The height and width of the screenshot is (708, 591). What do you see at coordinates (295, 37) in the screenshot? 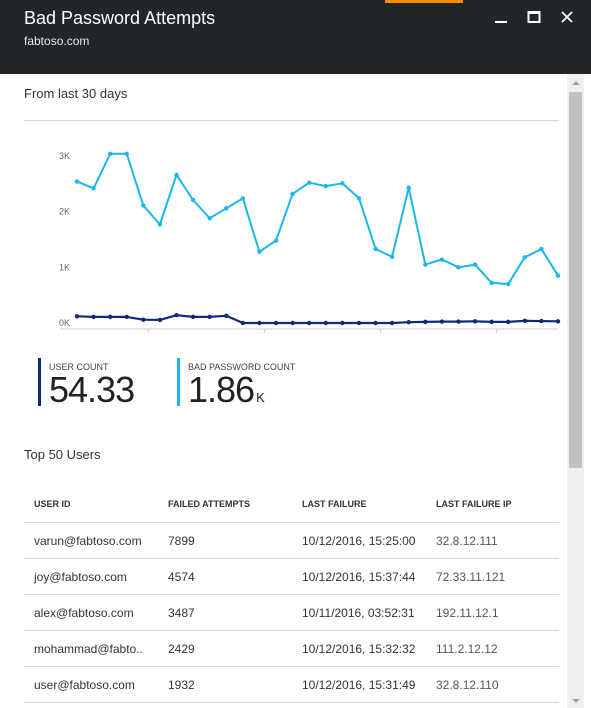
I see `window-titlebar: Bad Password Attempts fabtoso.com` at bounding box center [295, 37].